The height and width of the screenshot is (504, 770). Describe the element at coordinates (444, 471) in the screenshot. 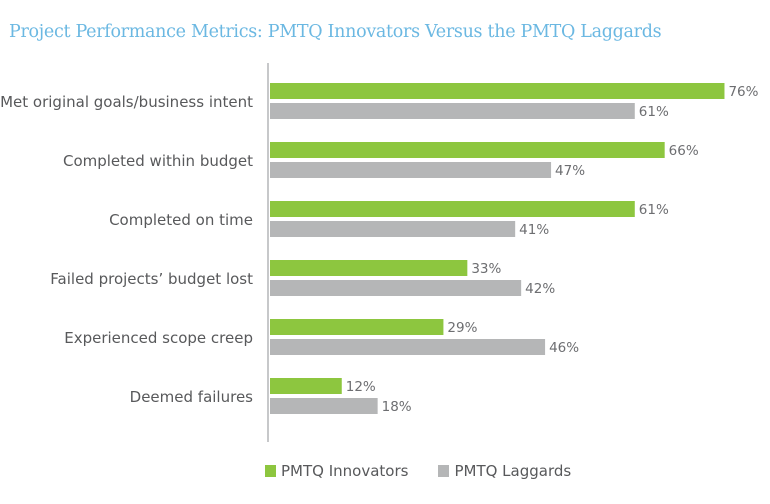

I see `legend-swatch-laggards` at that location.